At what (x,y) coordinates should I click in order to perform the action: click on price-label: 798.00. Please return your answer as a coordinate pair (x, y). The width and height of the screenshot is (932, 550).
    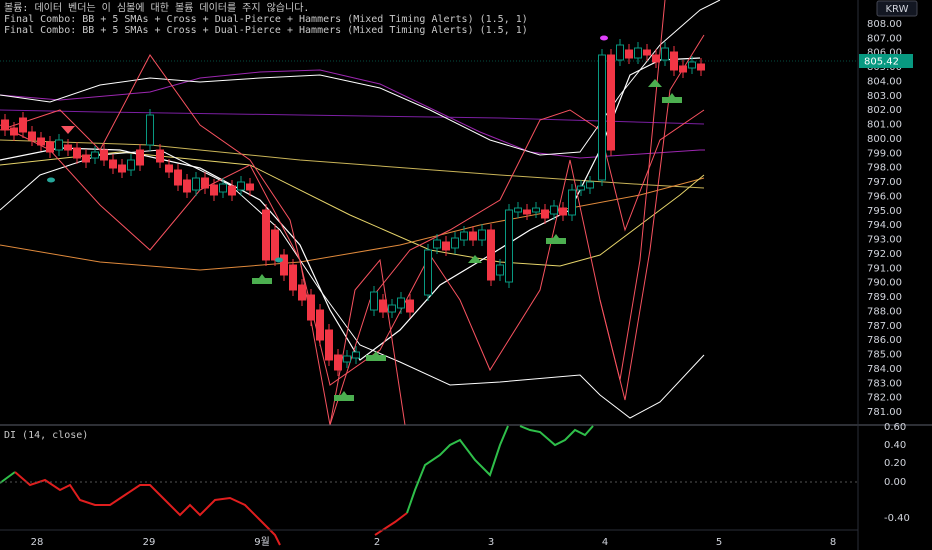
    Looking at the image, I should click on (884, 168).